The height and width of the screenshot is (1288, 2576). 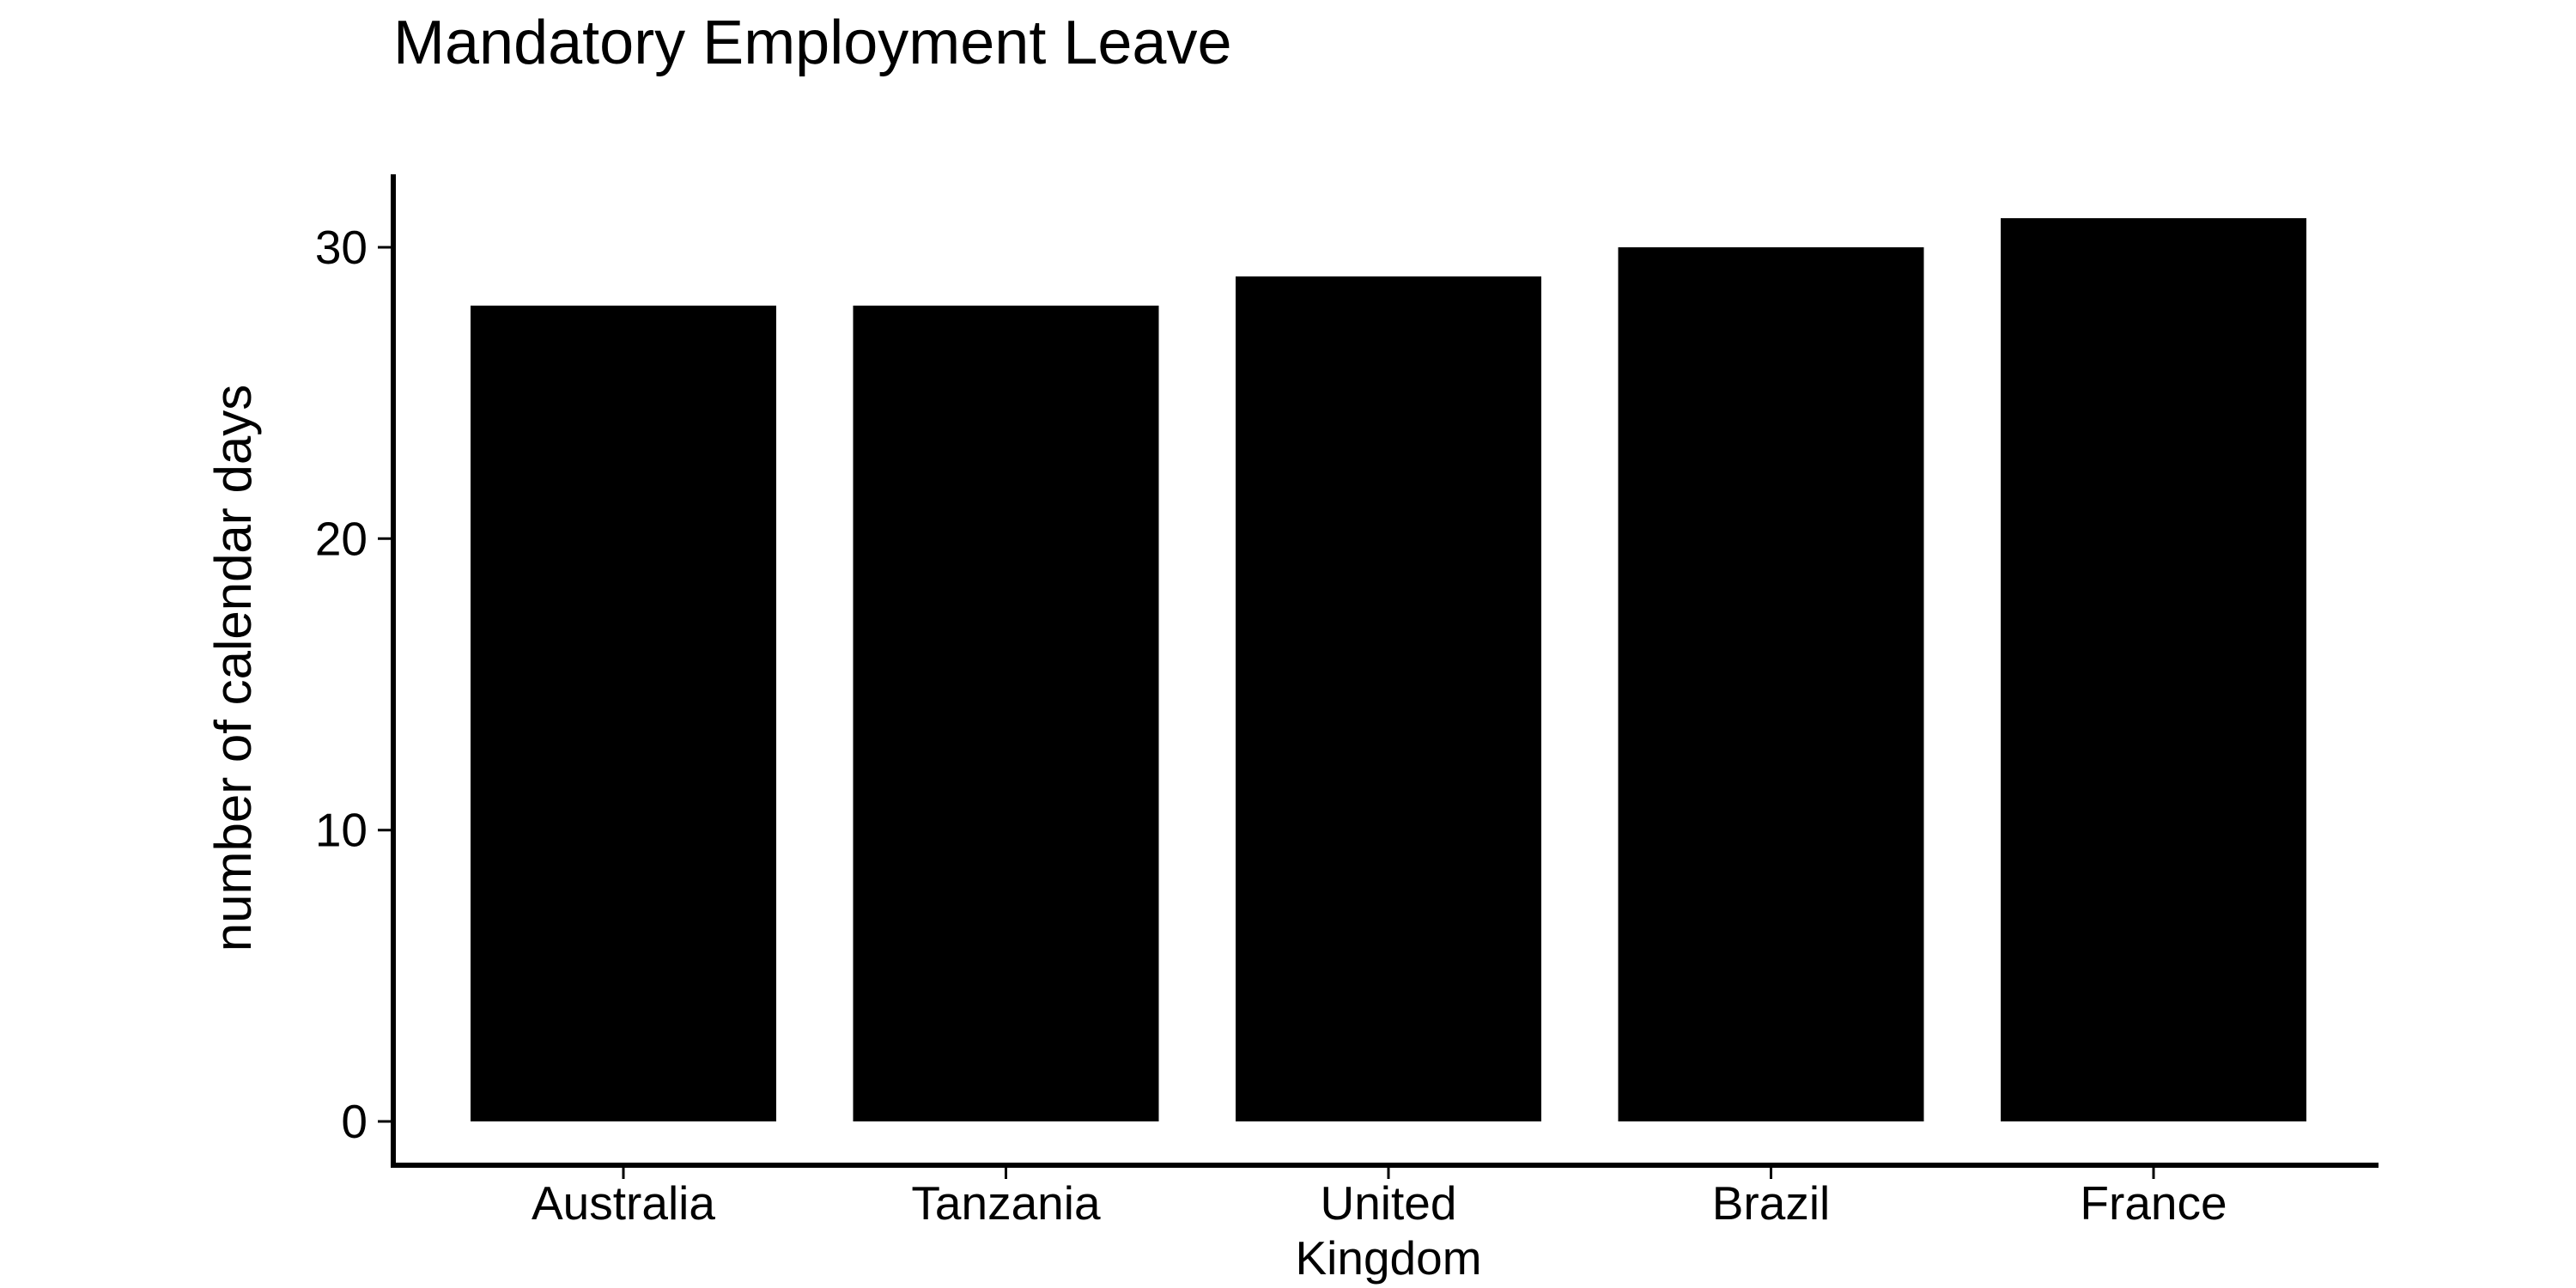 What do you see at coordinates (1388, 1230) in the screenshot?
I see `x-tick-label-united-kingdom: United Kingdom` at bounding box center [1388, 1230].